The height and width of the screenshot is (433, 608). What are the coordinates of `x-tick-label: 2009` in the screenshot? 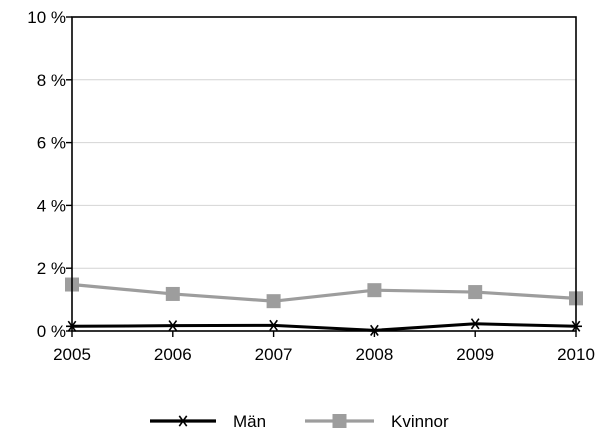 It's located at (475, 354).